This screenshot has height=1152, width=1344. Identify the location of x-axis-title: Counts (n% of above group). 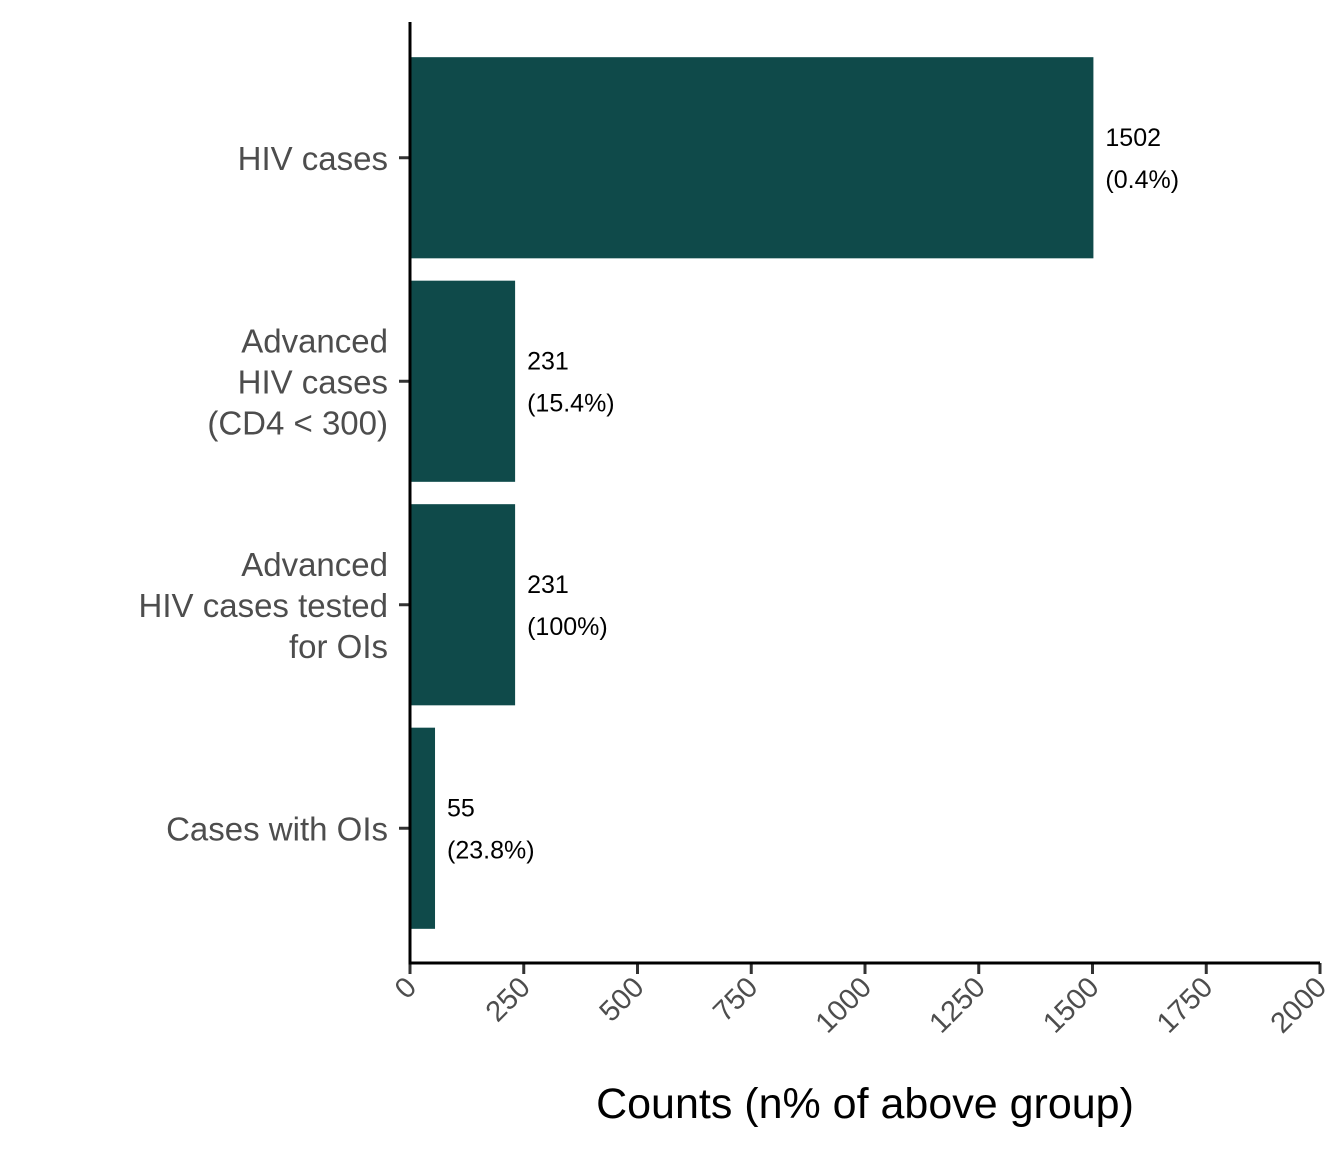
(865, 1104).